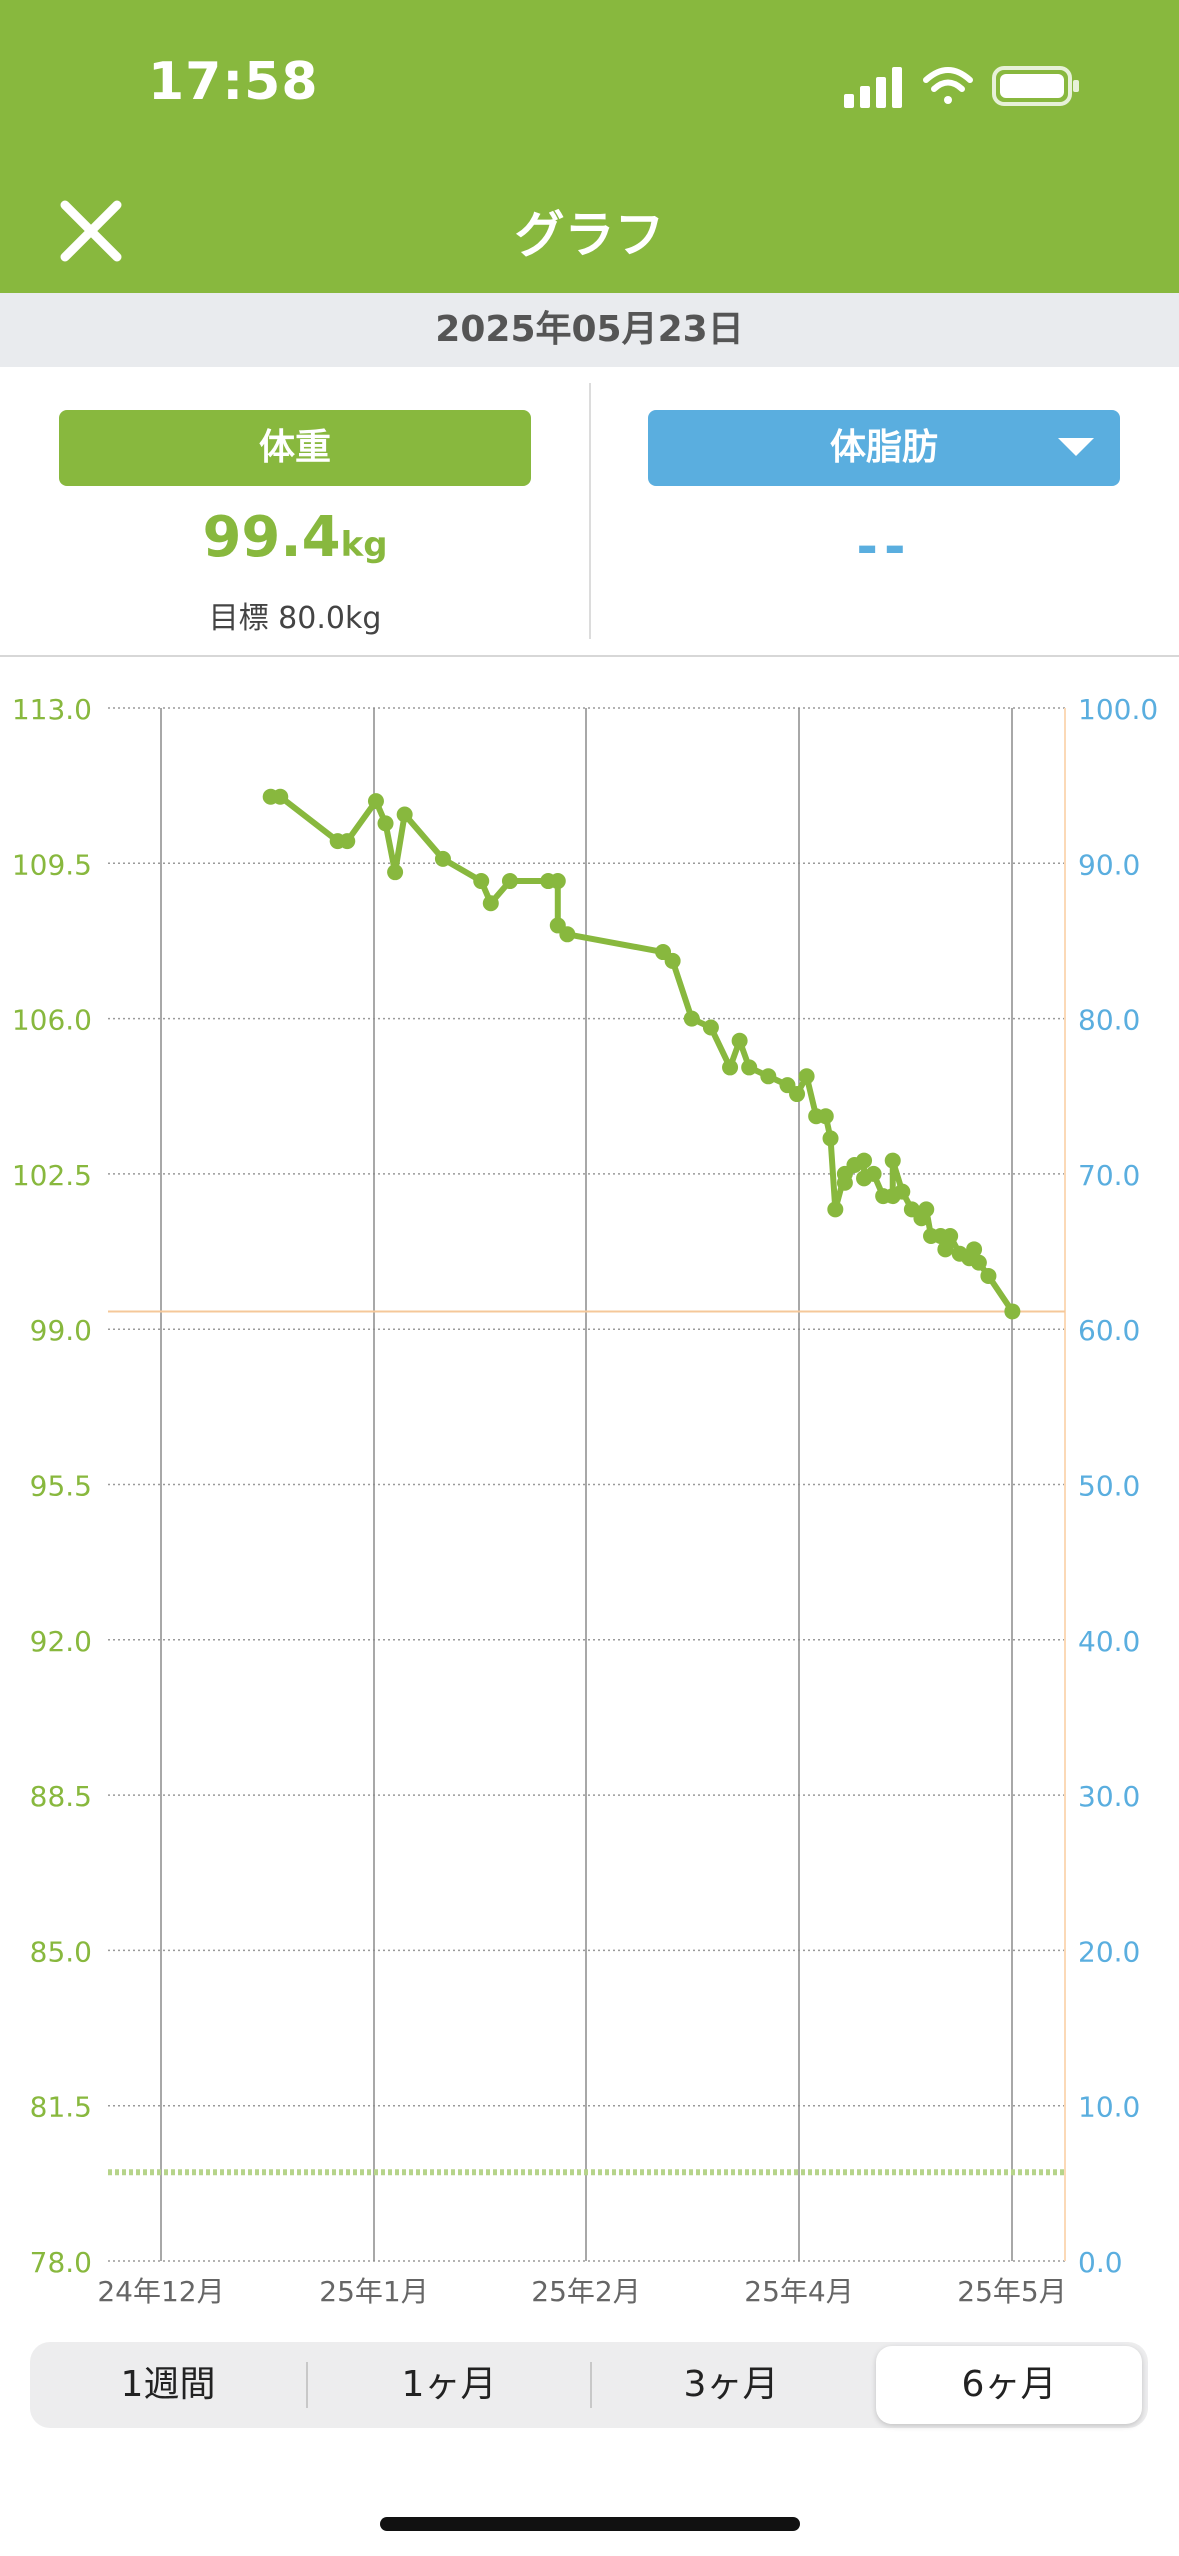  Describe the element at coordinates (1109, 1175) in the screenshot. I see `y-tick-label-right: 70.0` at that location.